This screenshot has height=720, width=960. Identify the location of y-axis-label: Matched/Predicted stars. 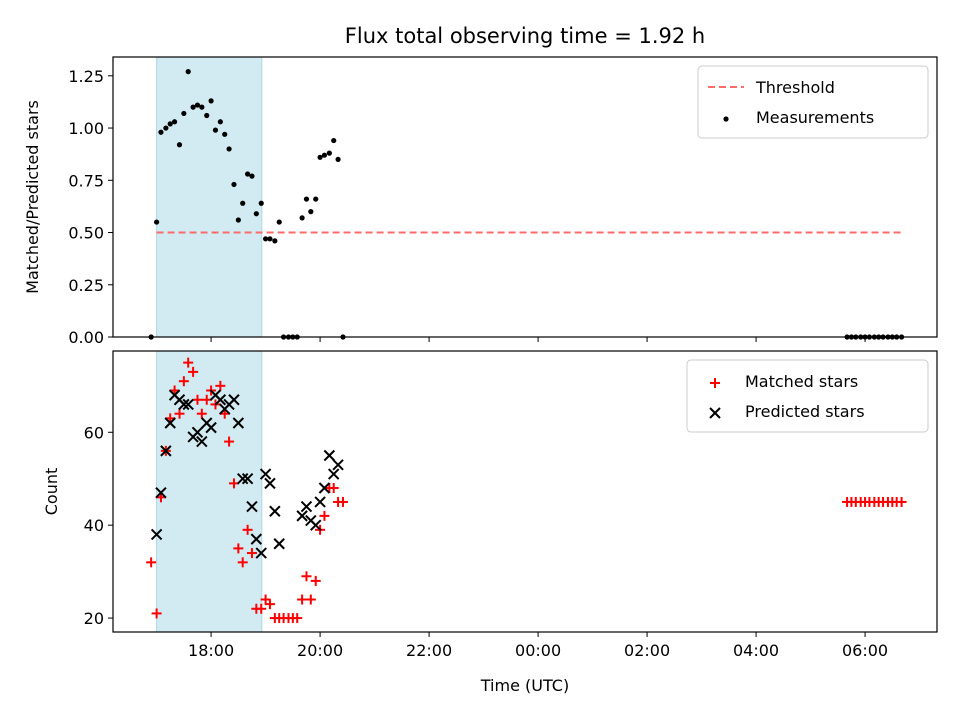
(32, 197).